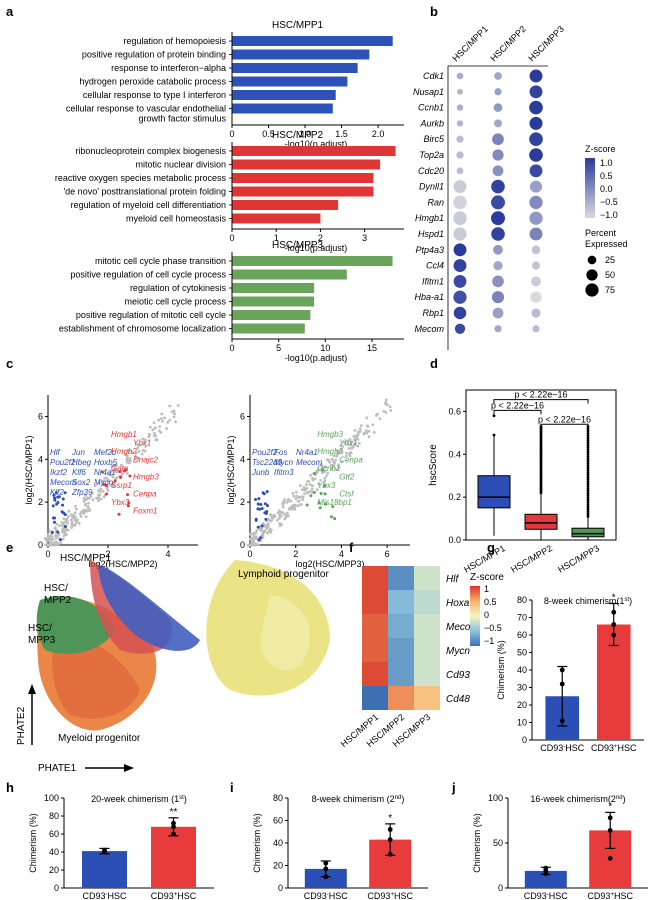 This screenshot has height=900, width=658. What do you see at coordinates (330, 434) in the screenshot?
I see `scatter-gene-label-highlight: Hmgb3` at bounding box center [330, 434].